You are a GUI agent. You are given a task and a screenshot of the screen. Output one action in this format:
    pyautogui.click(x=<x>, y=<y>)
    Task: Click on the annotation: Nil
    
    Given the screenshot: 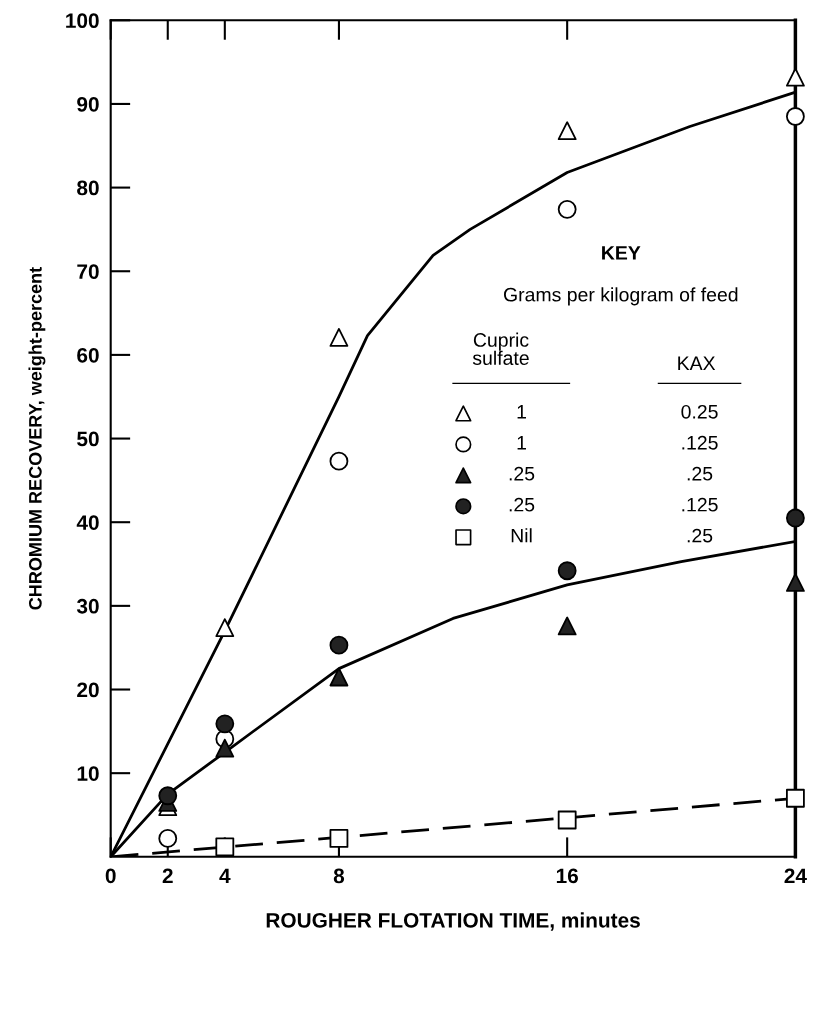 What is the action you would take?
    pyautogui.click(x=521, y=535)
    